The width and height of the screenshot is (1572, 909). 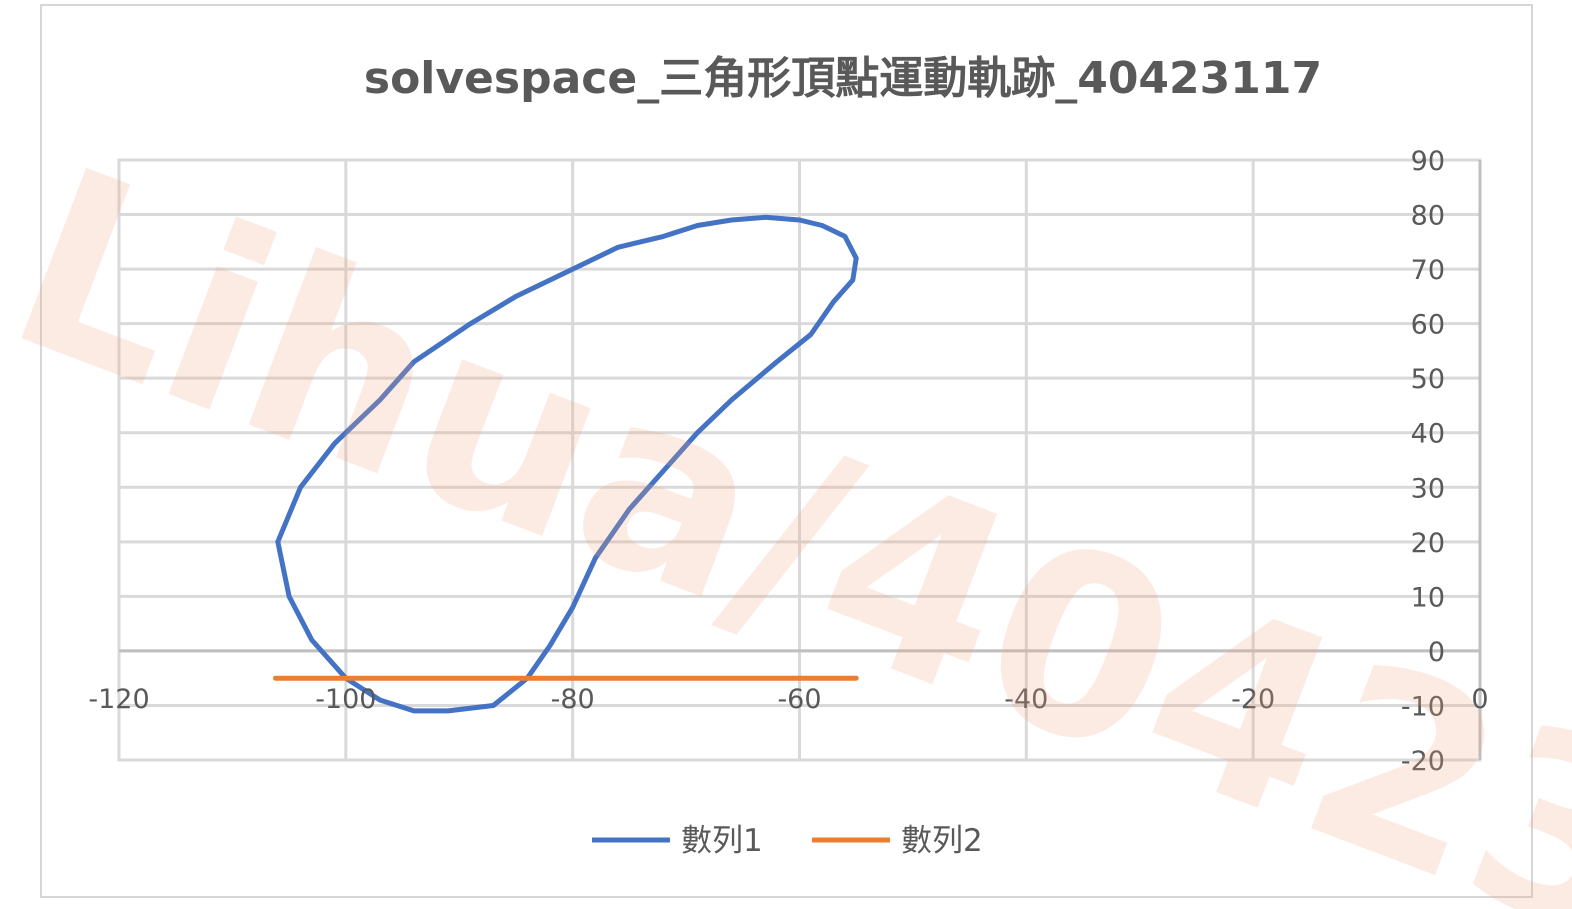 I want to click on y-tick-label: 30, so click(x=1428, y=488).